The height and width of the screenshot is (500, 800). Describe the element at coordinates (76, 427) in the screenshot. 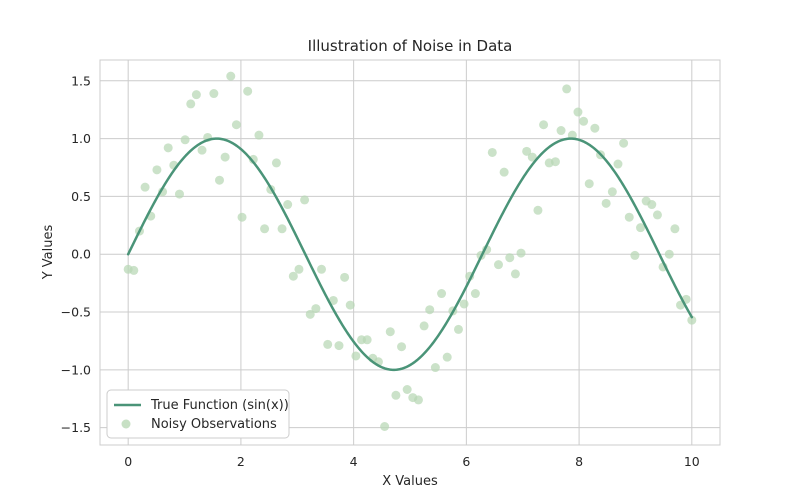

I see `y-tick-label: −1.5` at that location.